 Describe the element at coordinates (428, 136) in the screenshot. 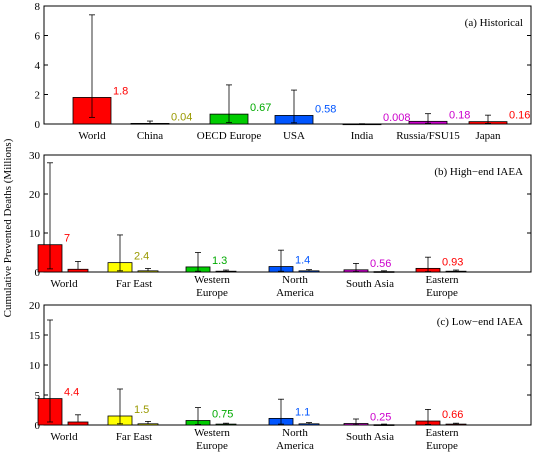

I see `category-label: Russia/FSU15` at that location.